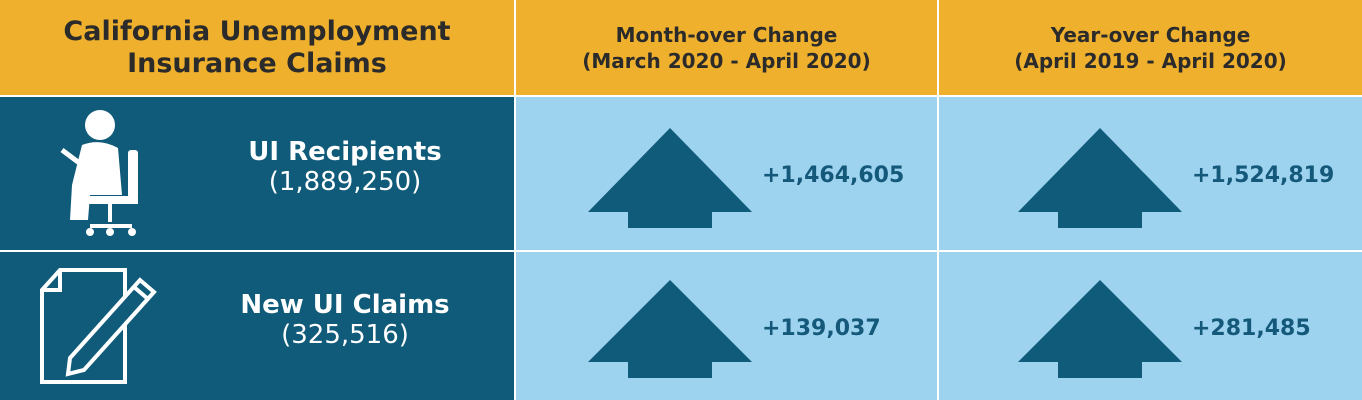 This screenshot has height=400, width=1362. Describe the element at coordinates (345, 182) in the screenshot. I see `count: (1,889,250)` at that location.